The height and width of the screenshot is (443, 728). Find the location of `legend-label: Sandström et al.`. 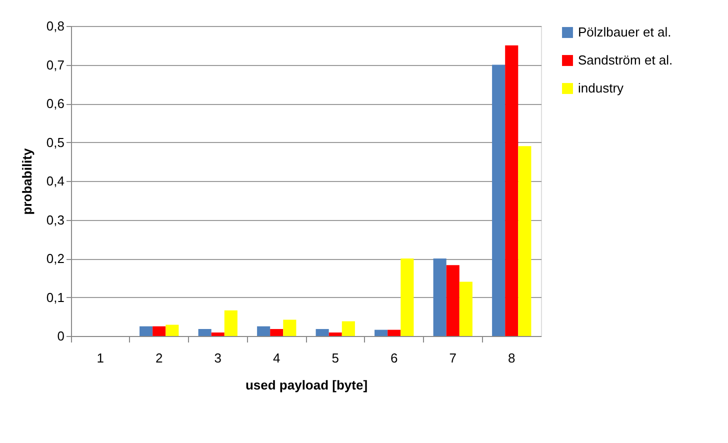

legend-label: Sandström et al. is located at coordinates (625, 60).